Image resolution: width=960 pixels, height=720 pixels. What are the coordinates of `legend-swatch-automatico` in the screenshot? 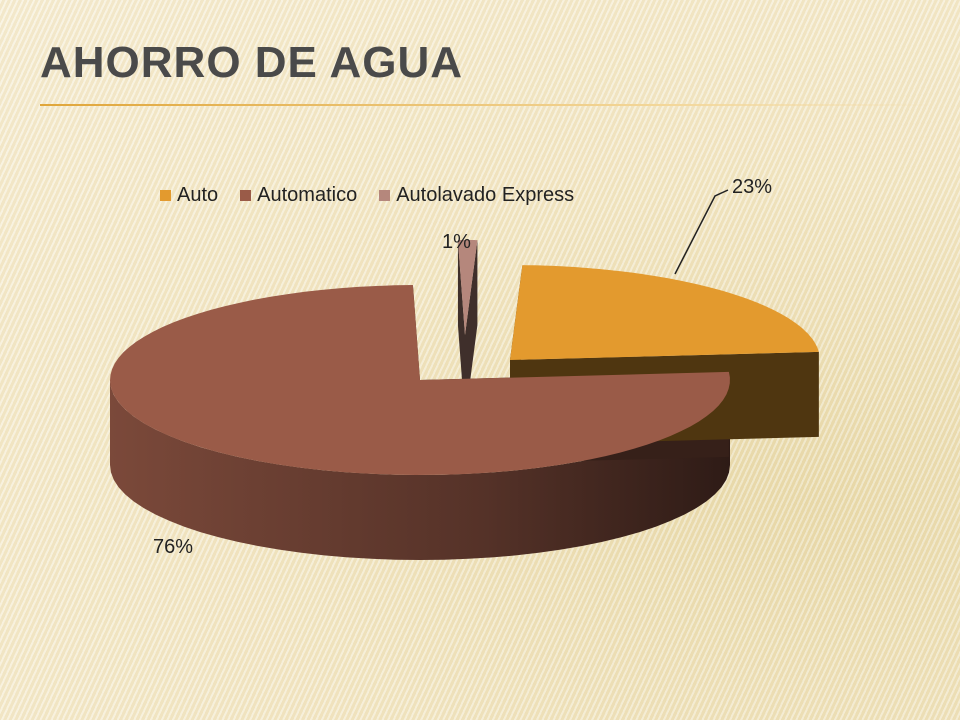 It's located at (246, 195).